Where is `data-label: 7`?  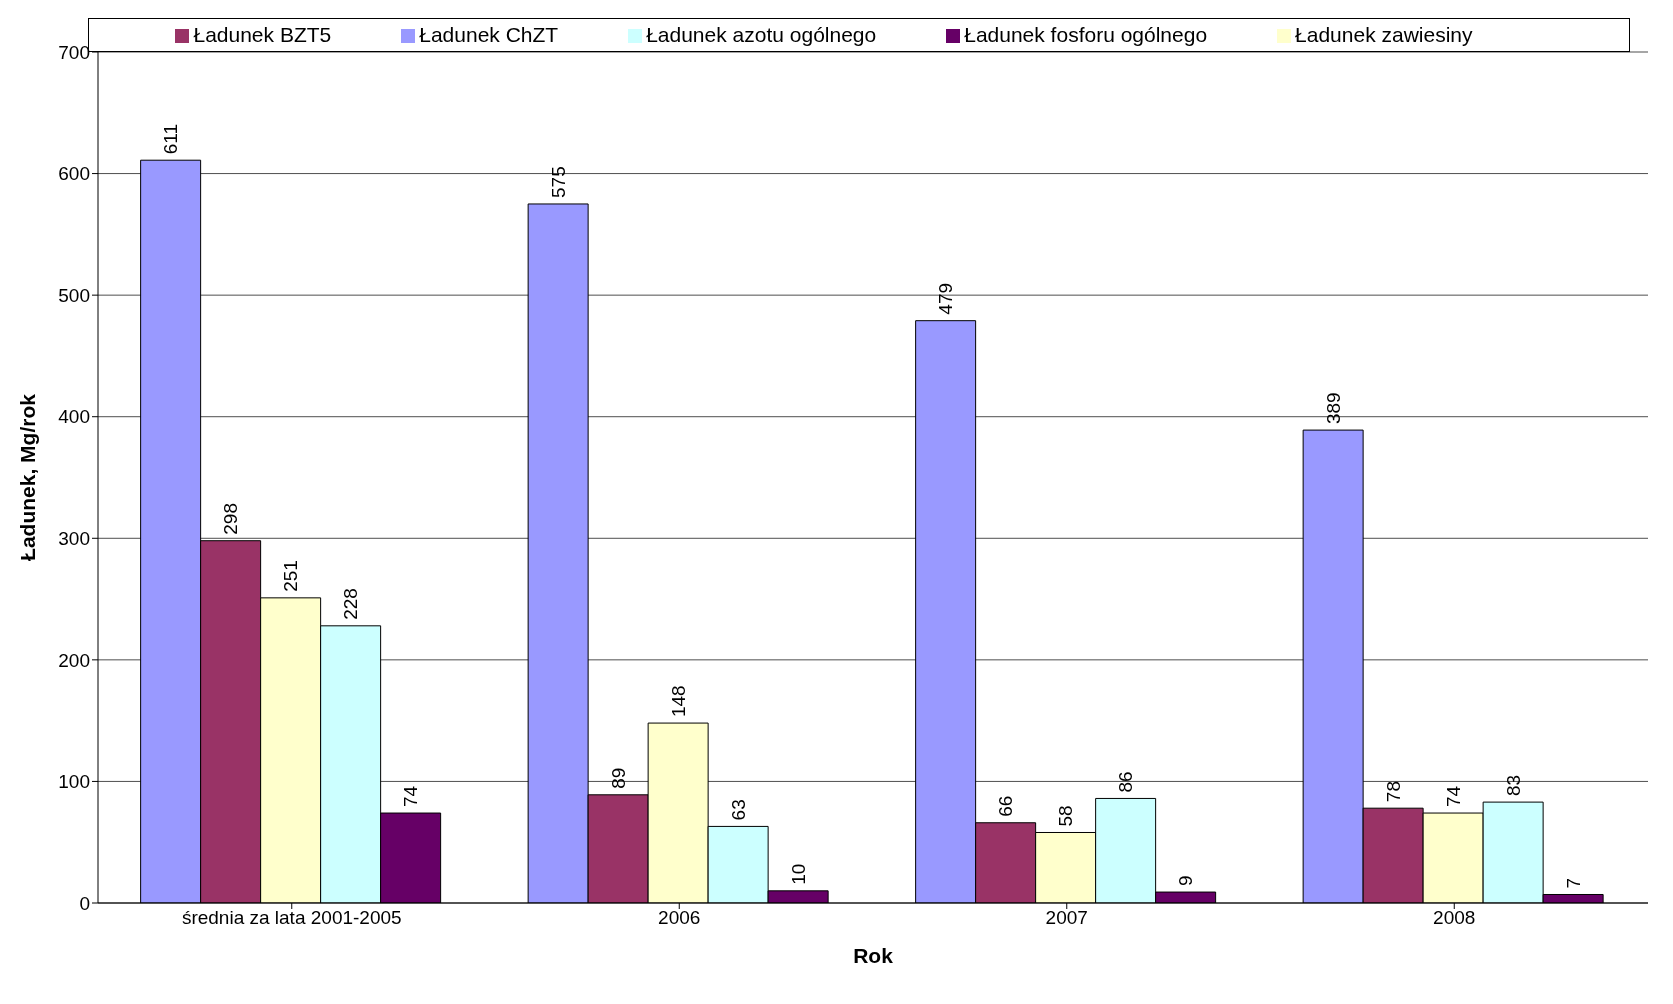
data-label: 7 is located at coordinates (1573, 883).